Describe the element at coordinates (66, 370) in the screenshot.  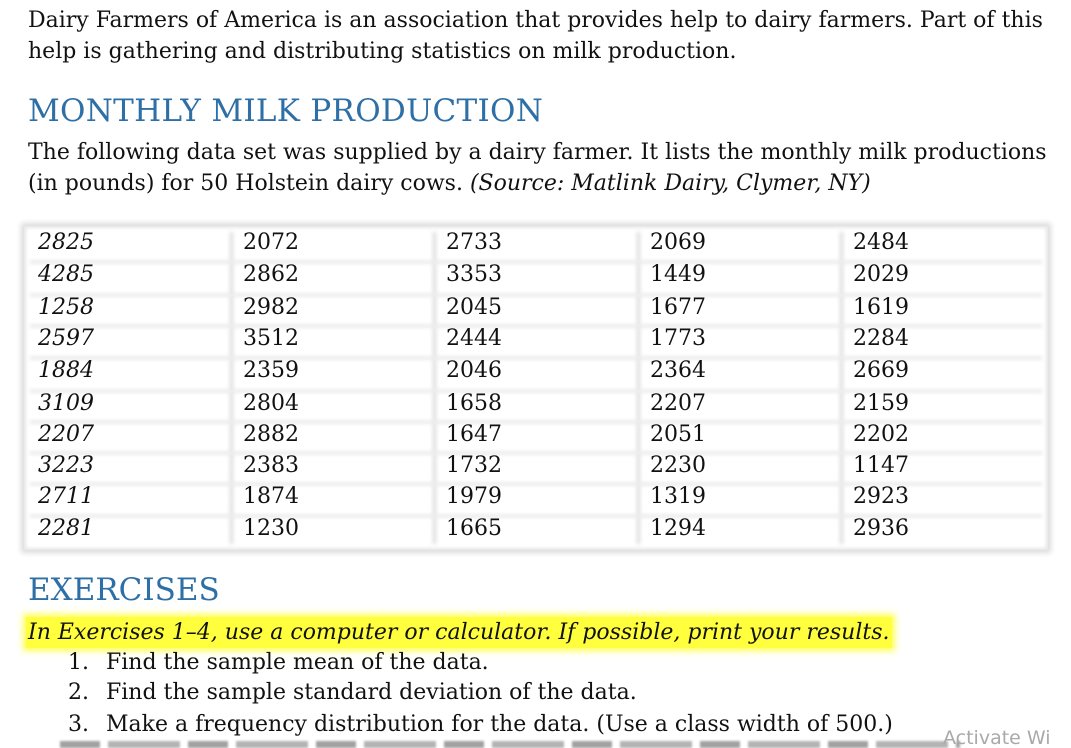
I see `table-cell: 1884` at that location.